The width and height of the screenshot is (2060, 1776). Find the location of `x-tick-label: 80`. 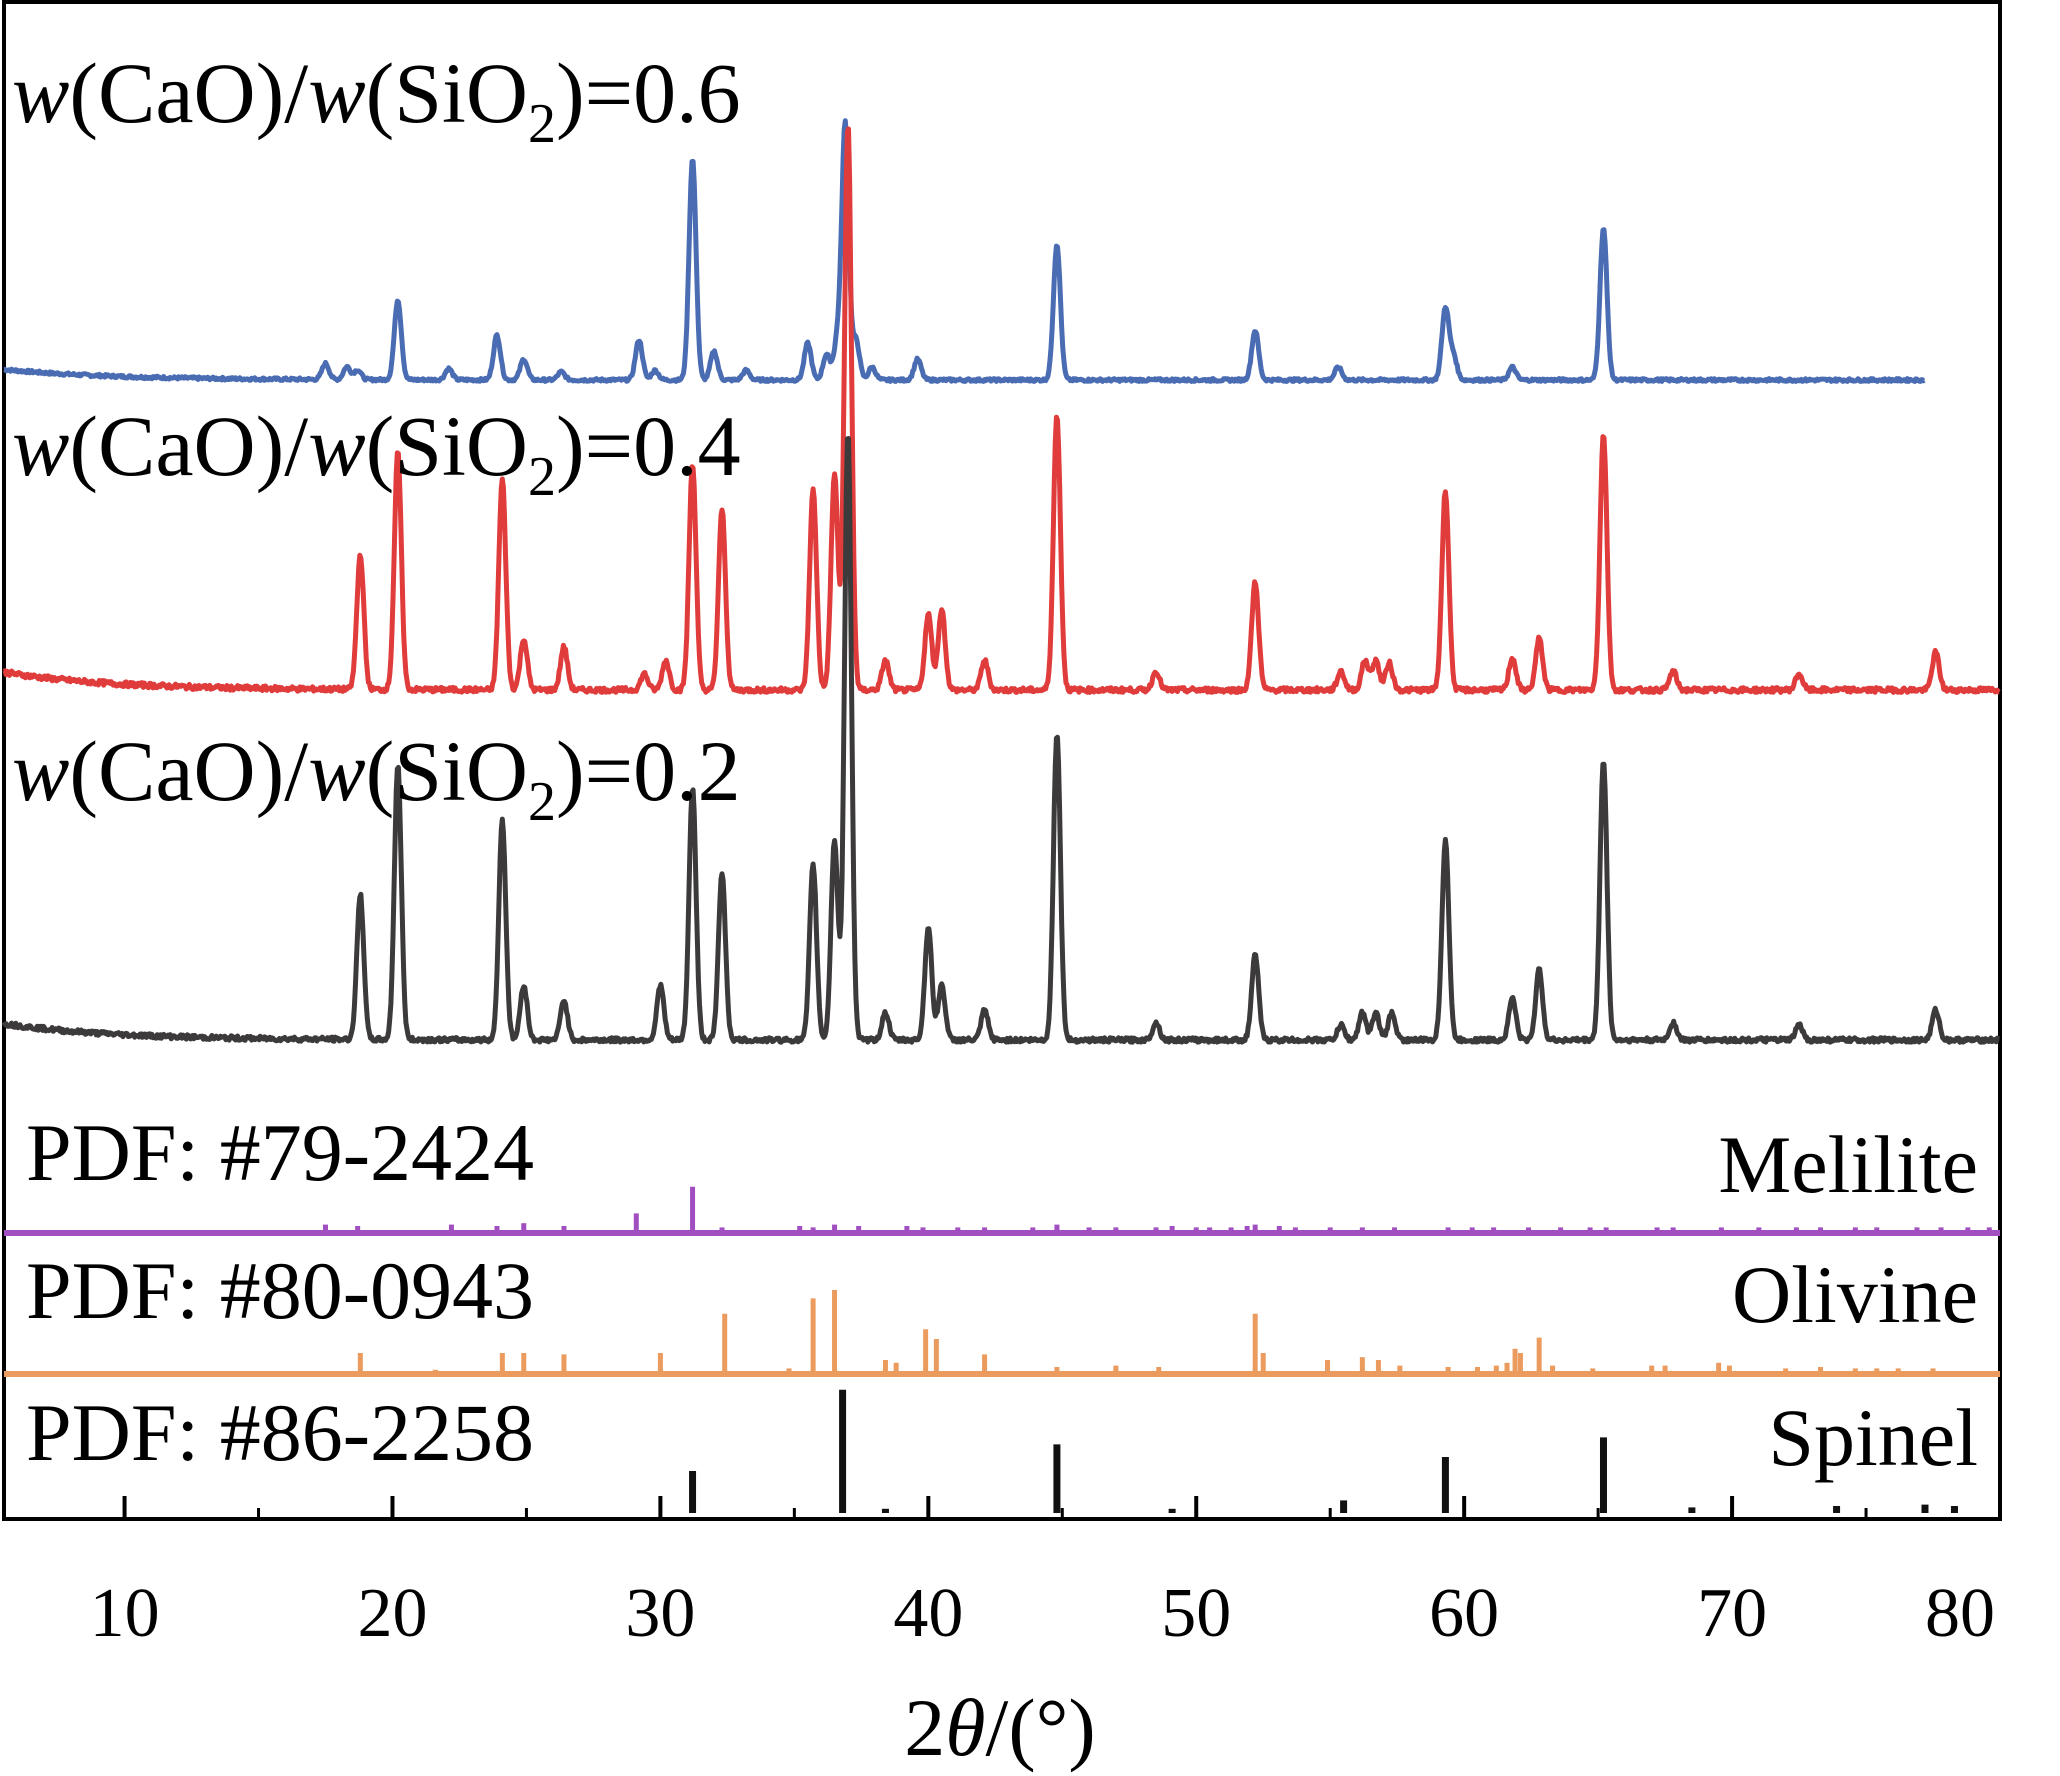

x-tick-label: 80 is located at coordinates (1960, 1613).